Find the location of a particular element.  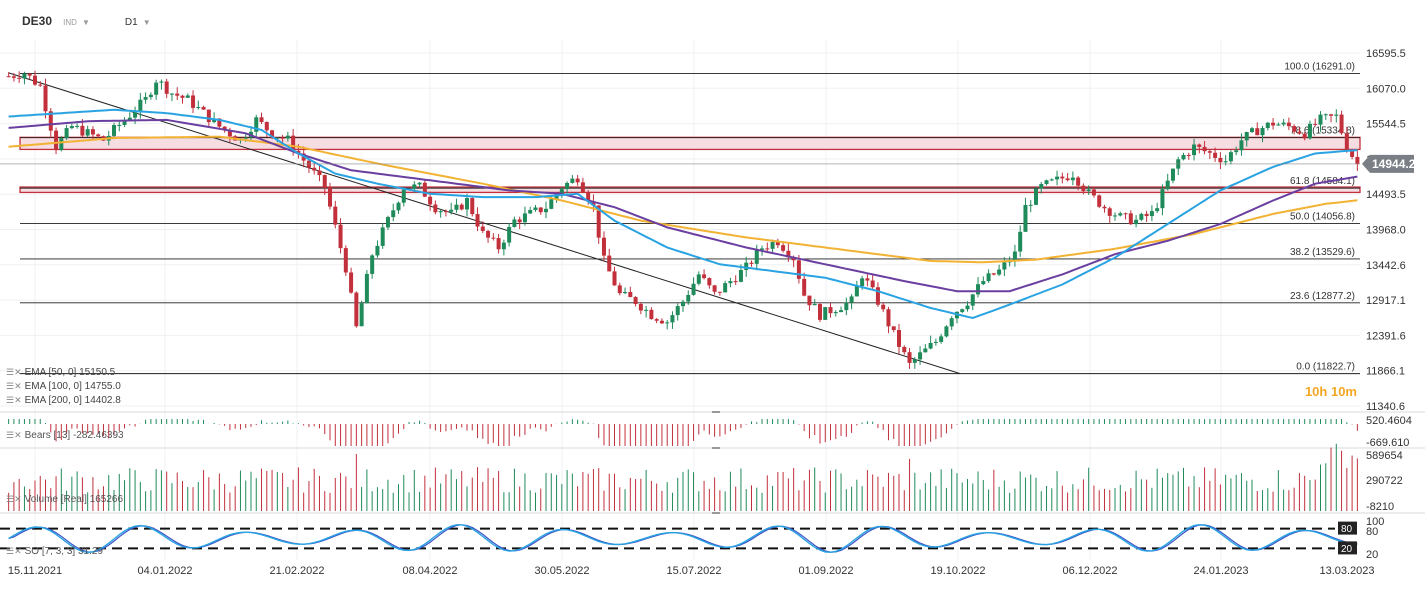

bears-legend: ☰✕ Bears [13] -282.46393 is located at coordinates (65, 435).